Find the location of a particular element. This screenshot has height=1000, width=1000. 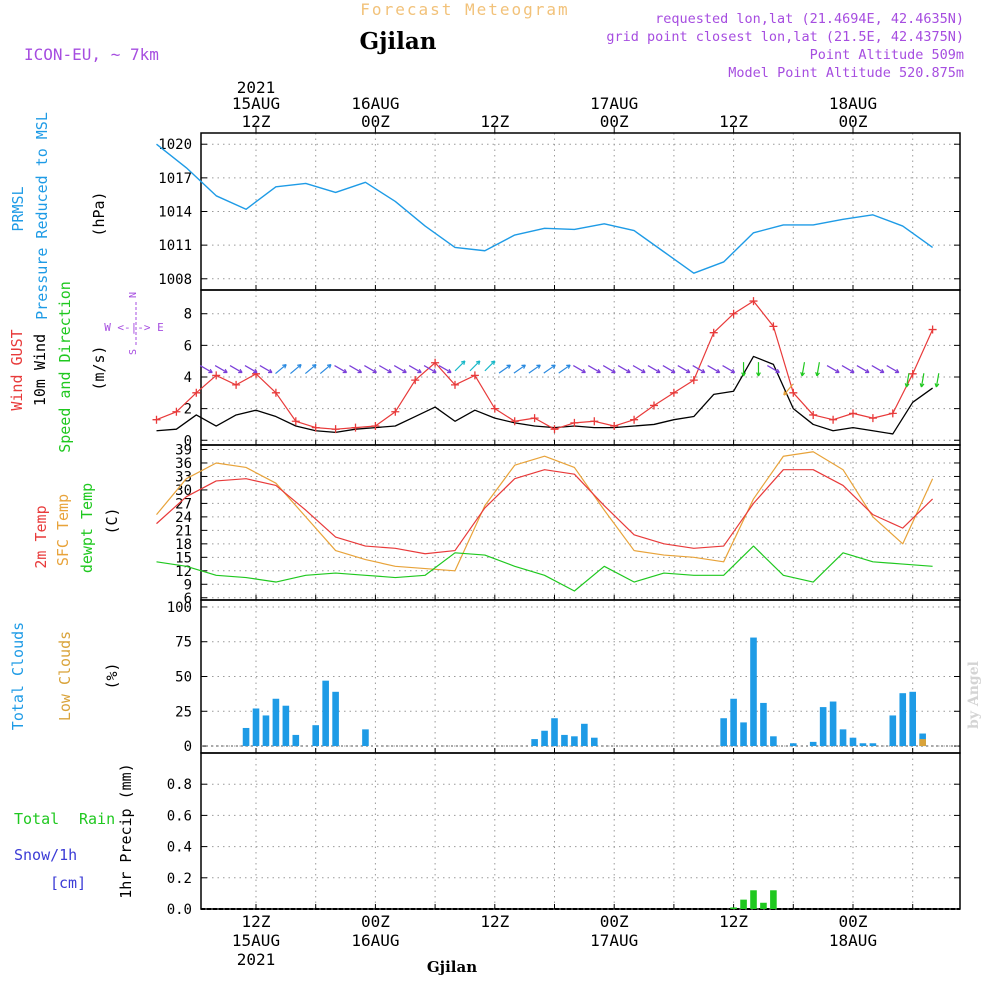

precip-snow-unit: [cm] is located at coordinates (68, 883).